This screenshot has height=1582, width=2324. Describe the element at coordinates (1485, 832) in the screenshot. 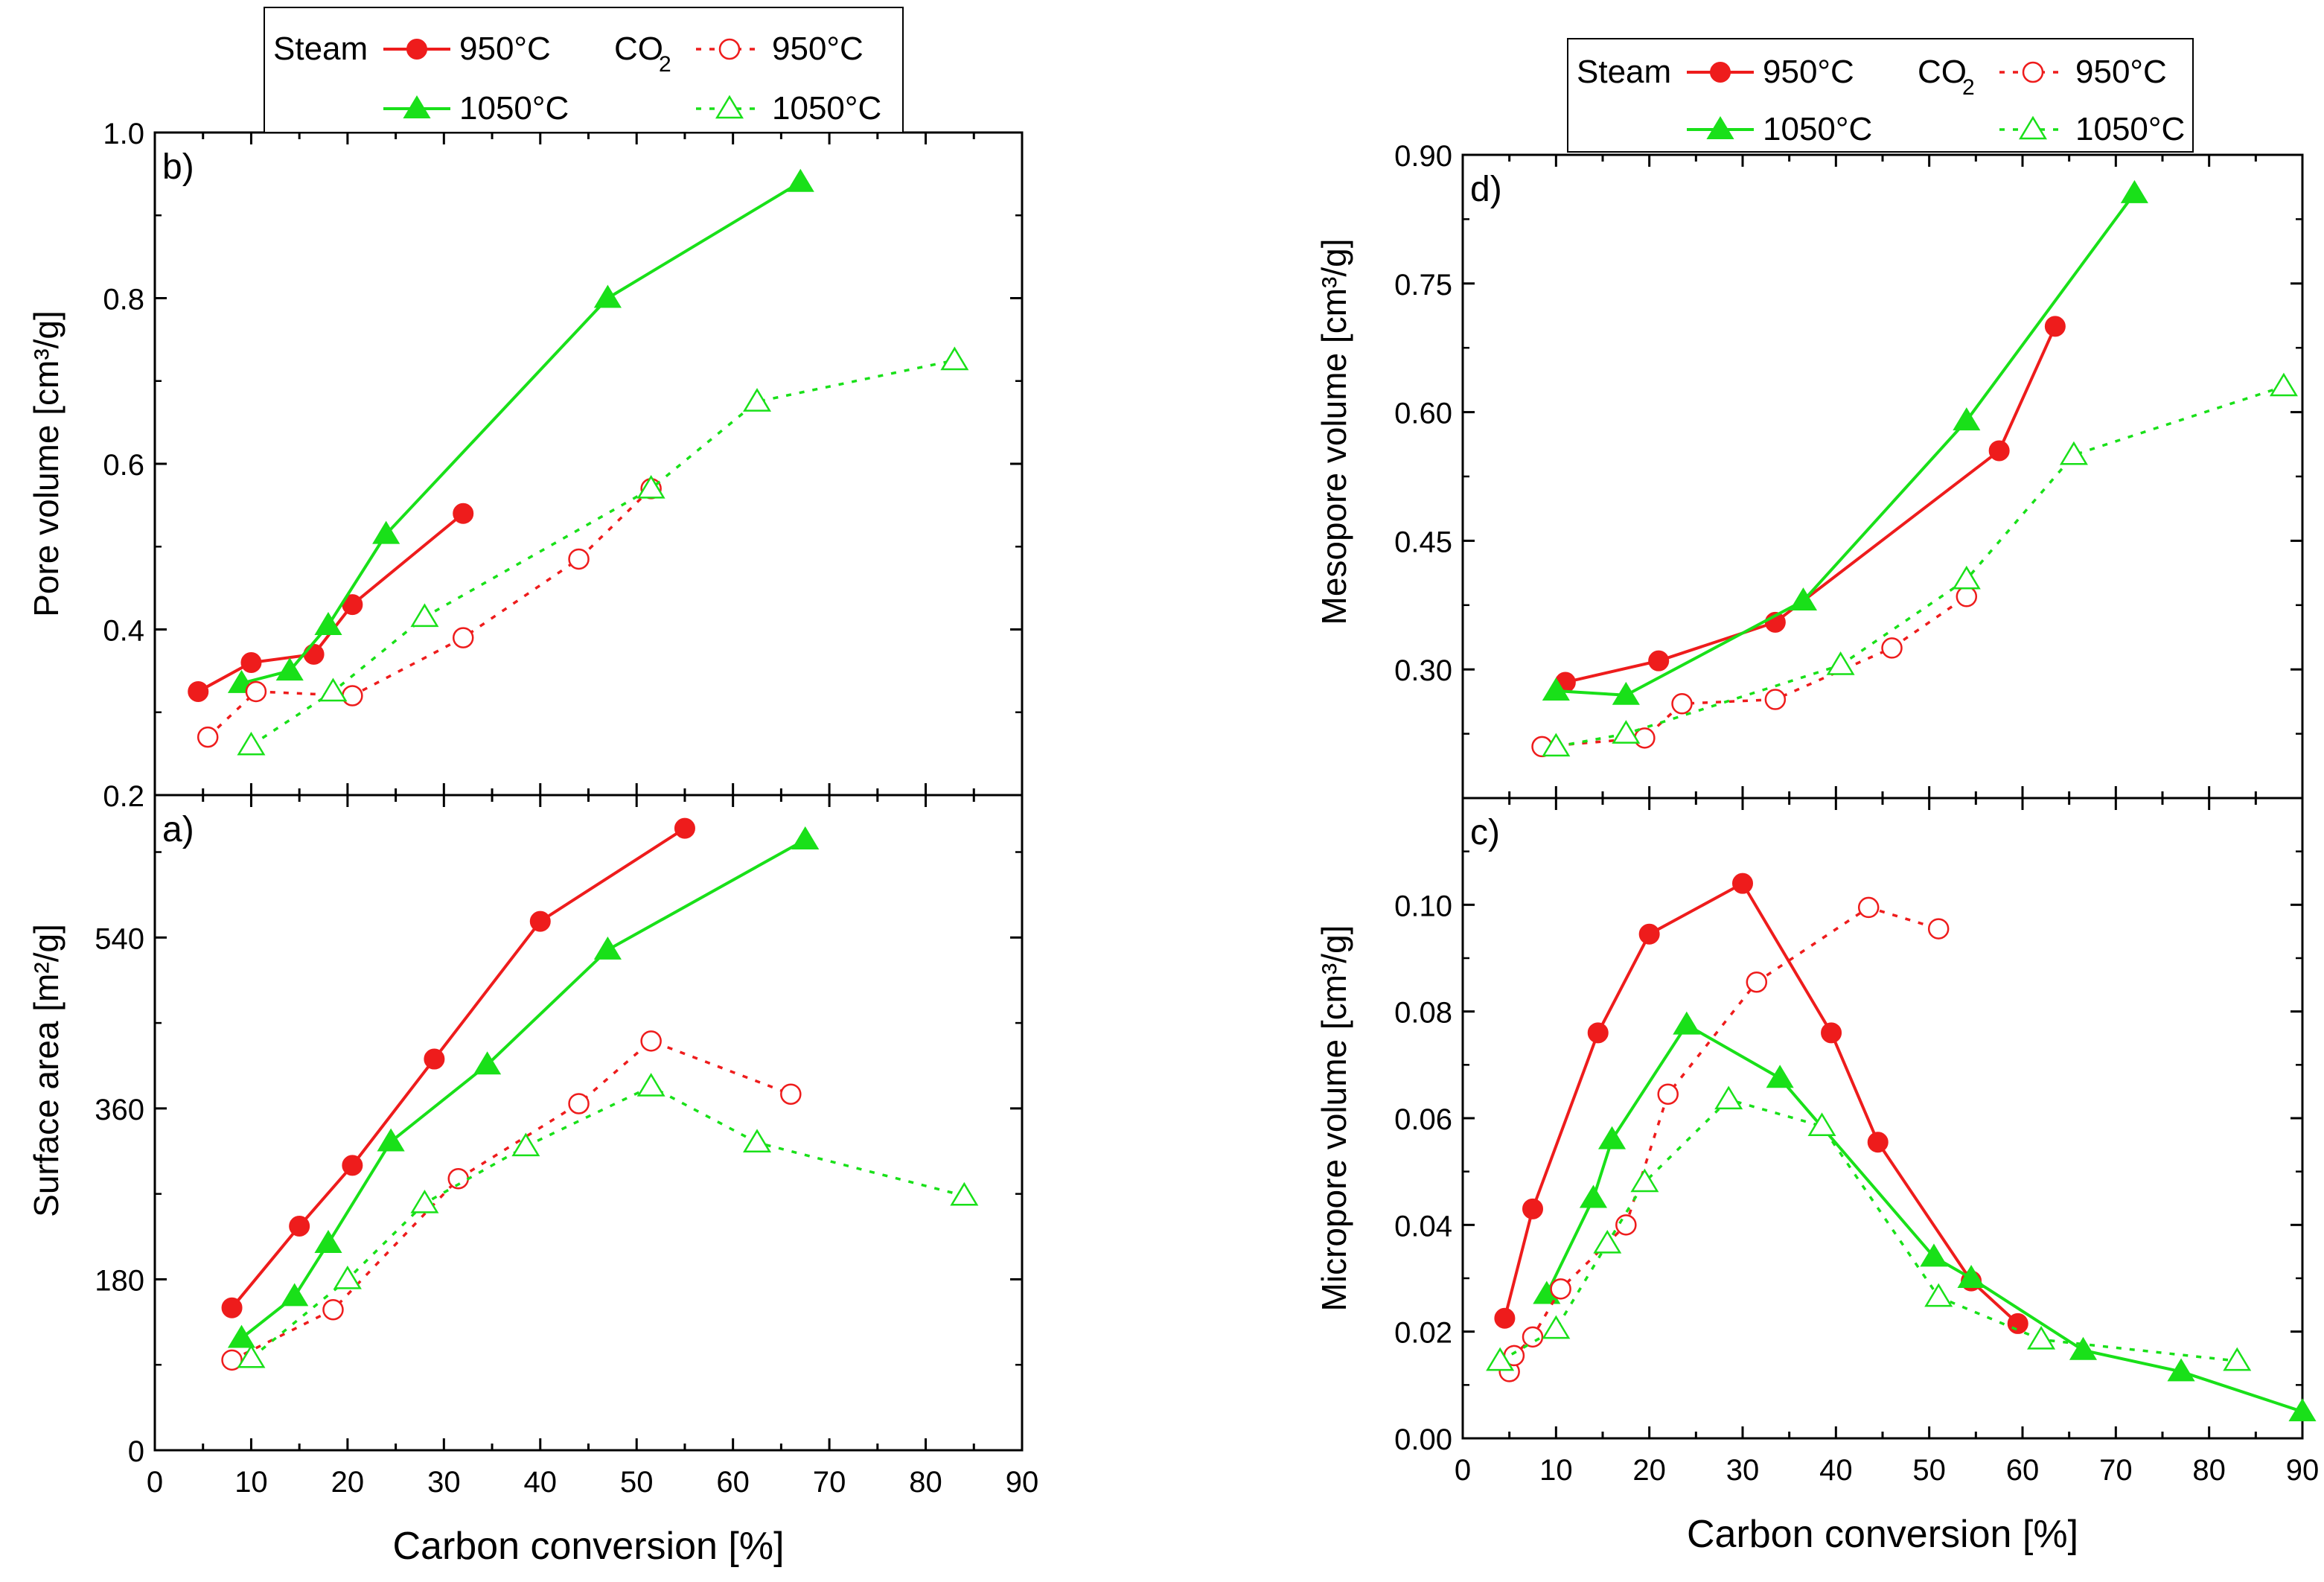

I see `panel-label: c)` at that location.